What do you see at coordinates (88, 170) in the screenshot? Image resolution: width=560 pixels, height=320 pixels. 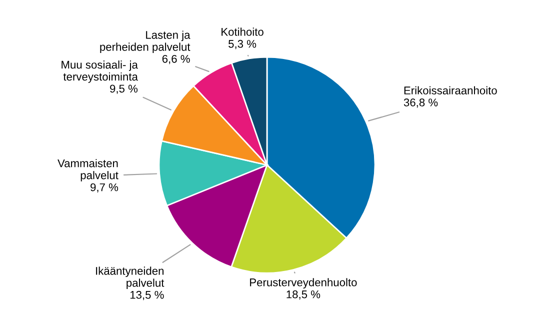 I see `slice-label: Vammaisten palvelut` at bounding box center [88, 170].